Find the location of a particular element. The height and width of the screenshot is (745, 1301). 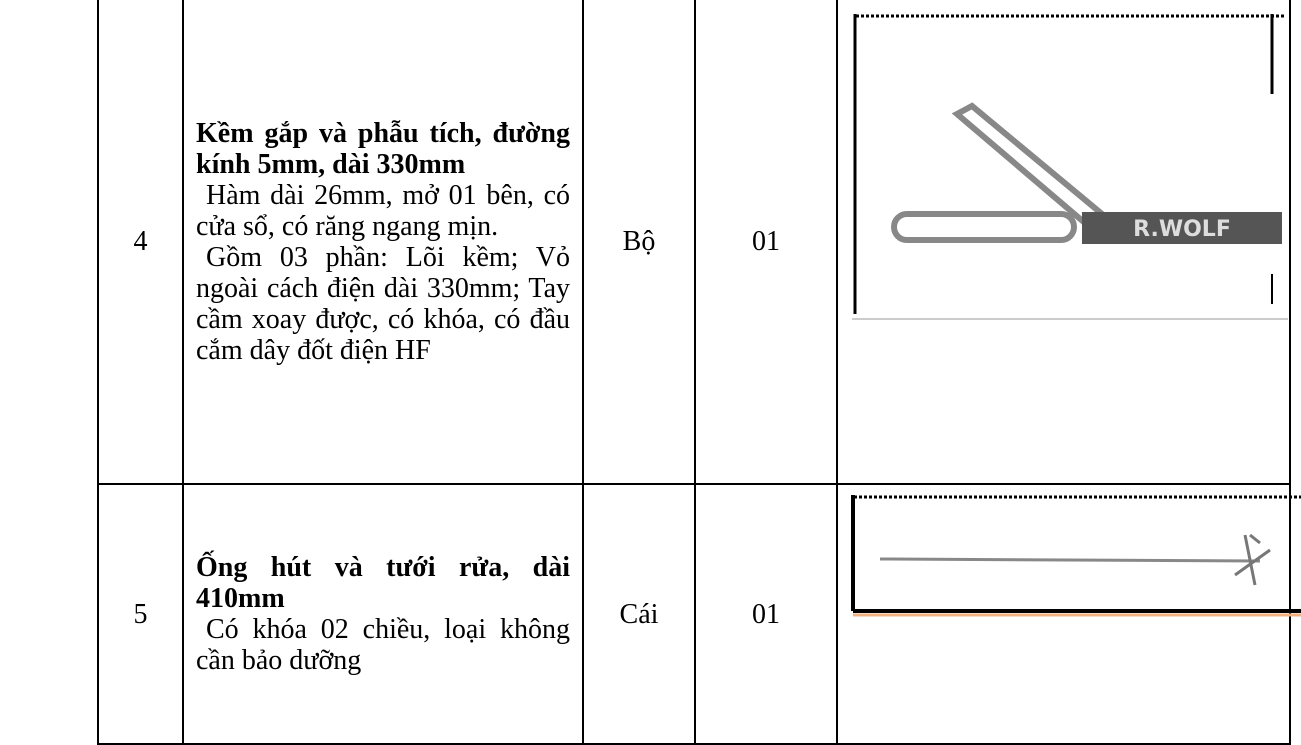

row-number: 4 is located at coordinates (140, 242).